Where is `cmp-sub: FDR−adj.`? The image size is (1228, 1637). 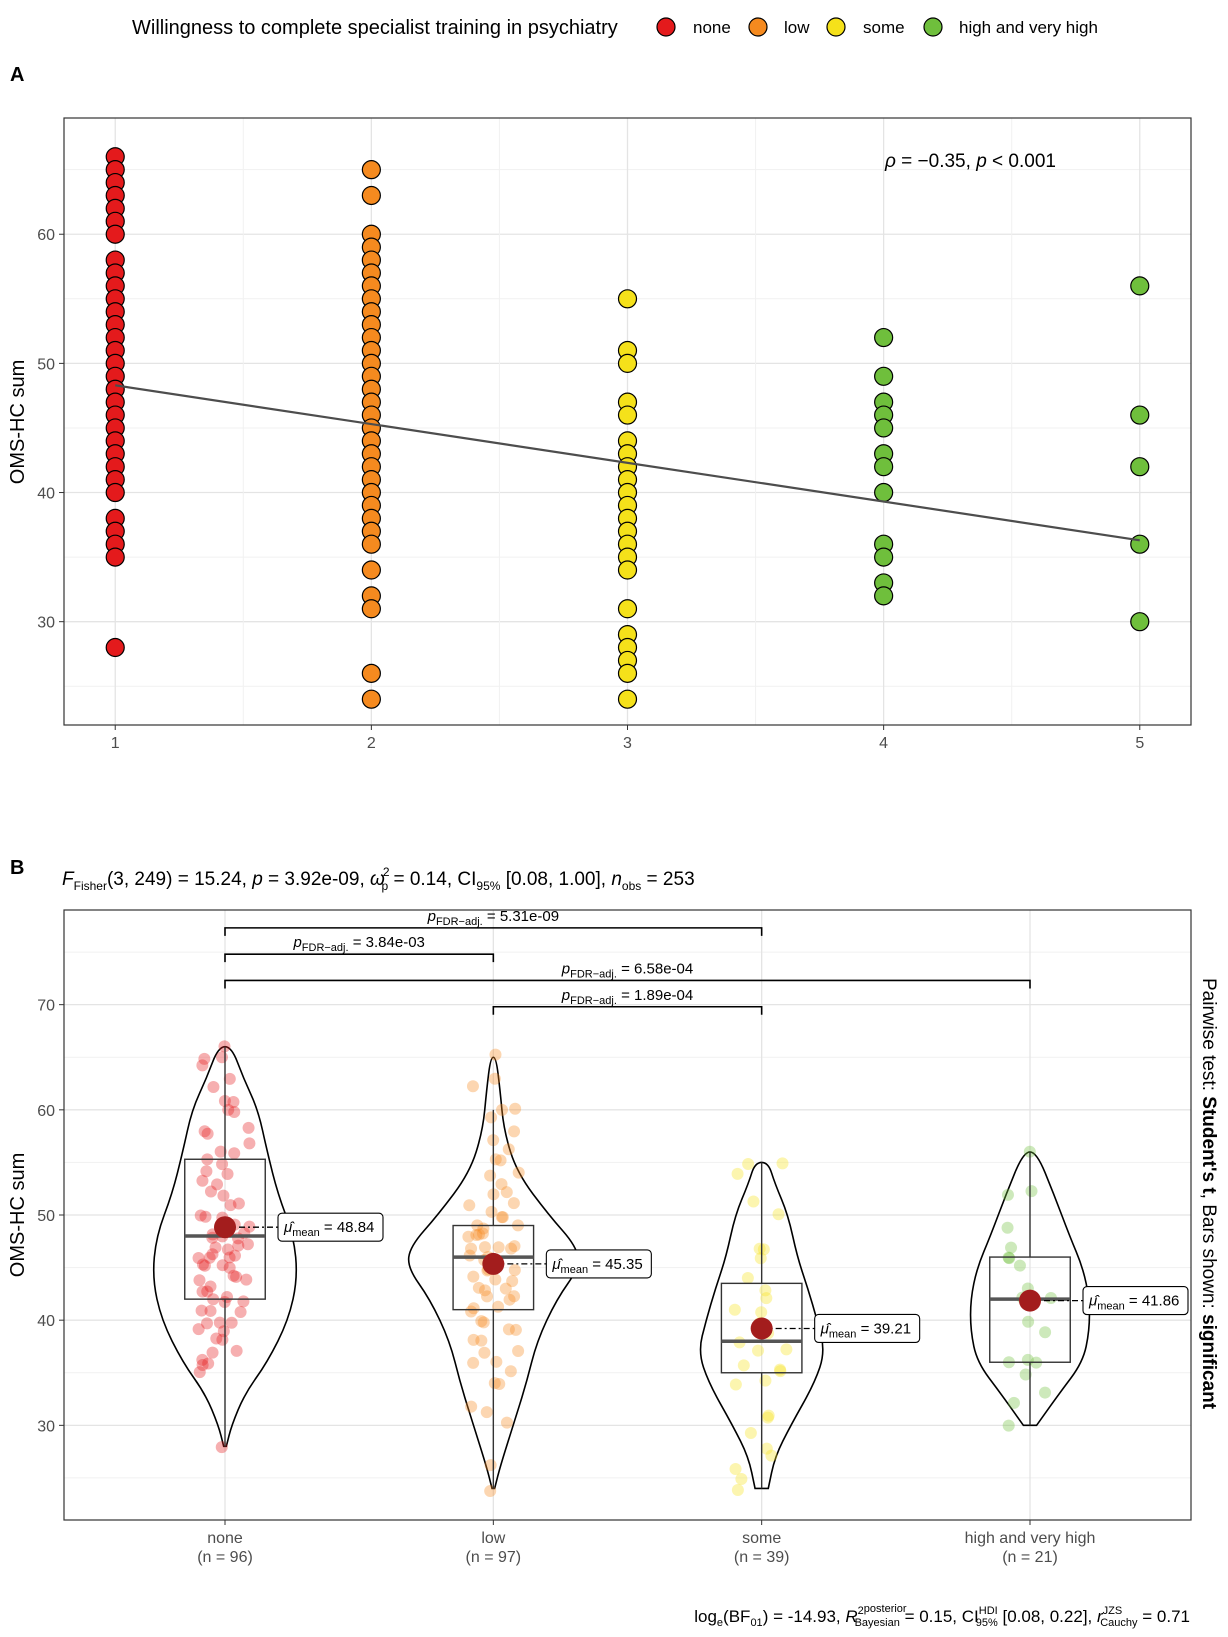
cmp-sub: FDR−adj. is located at coordinates (325, 948).